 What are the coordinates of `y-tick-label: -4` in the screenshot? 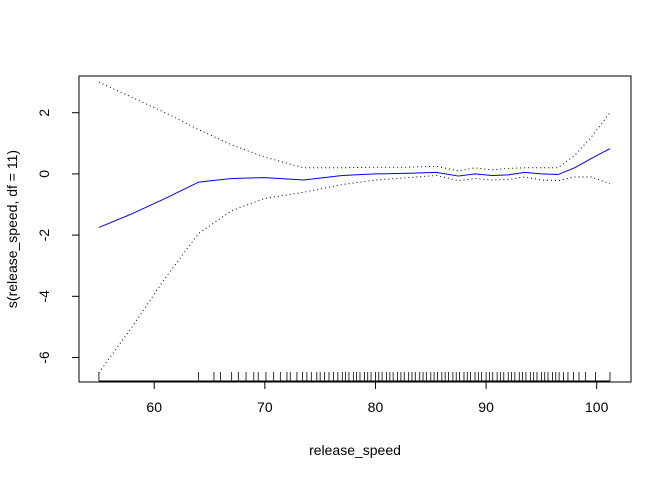 It's located at (44, 296).